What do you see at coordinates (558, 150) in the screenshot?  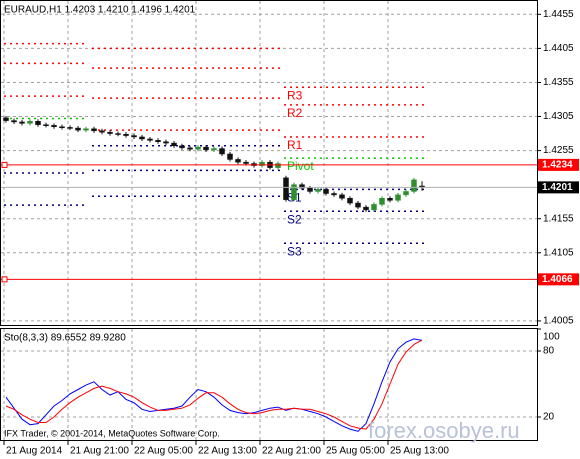 I see `y-tick-label: 1.4255` at bounding box center [558, 150].